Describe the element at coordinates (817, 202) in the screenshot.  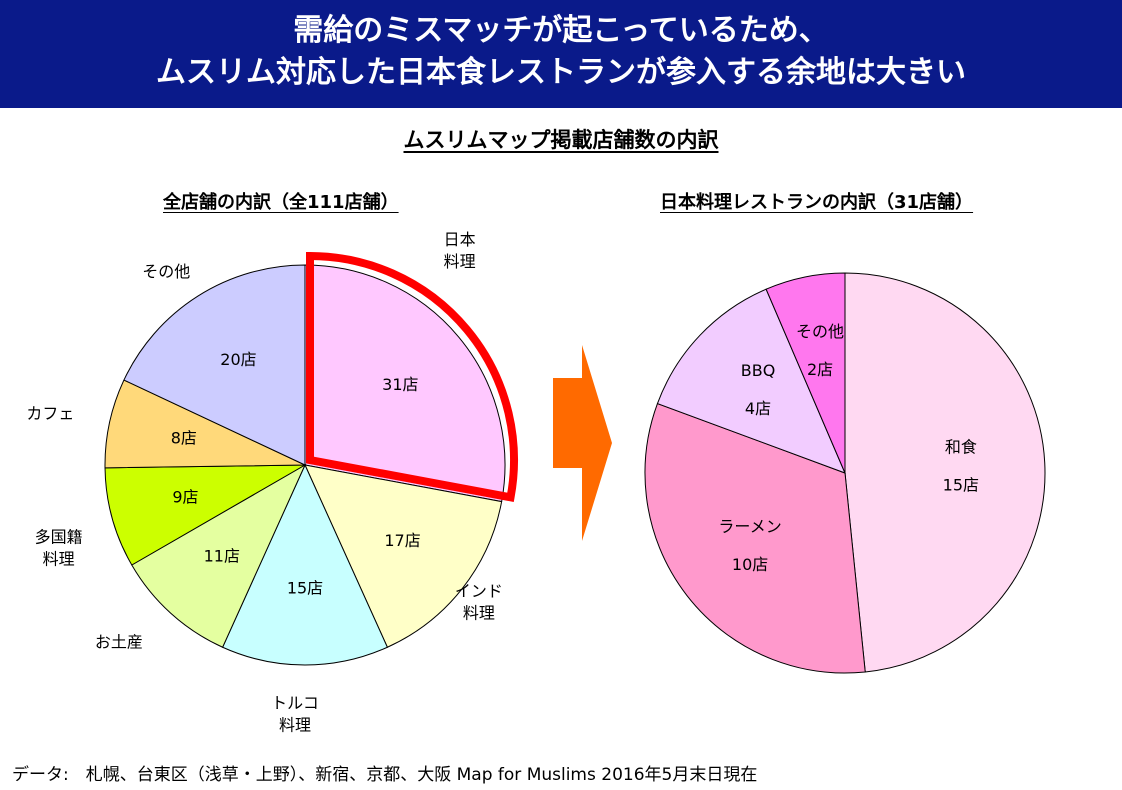
I see `chart-title-japanese: 日本料理レストランの内訳（31店舗）` at that location.